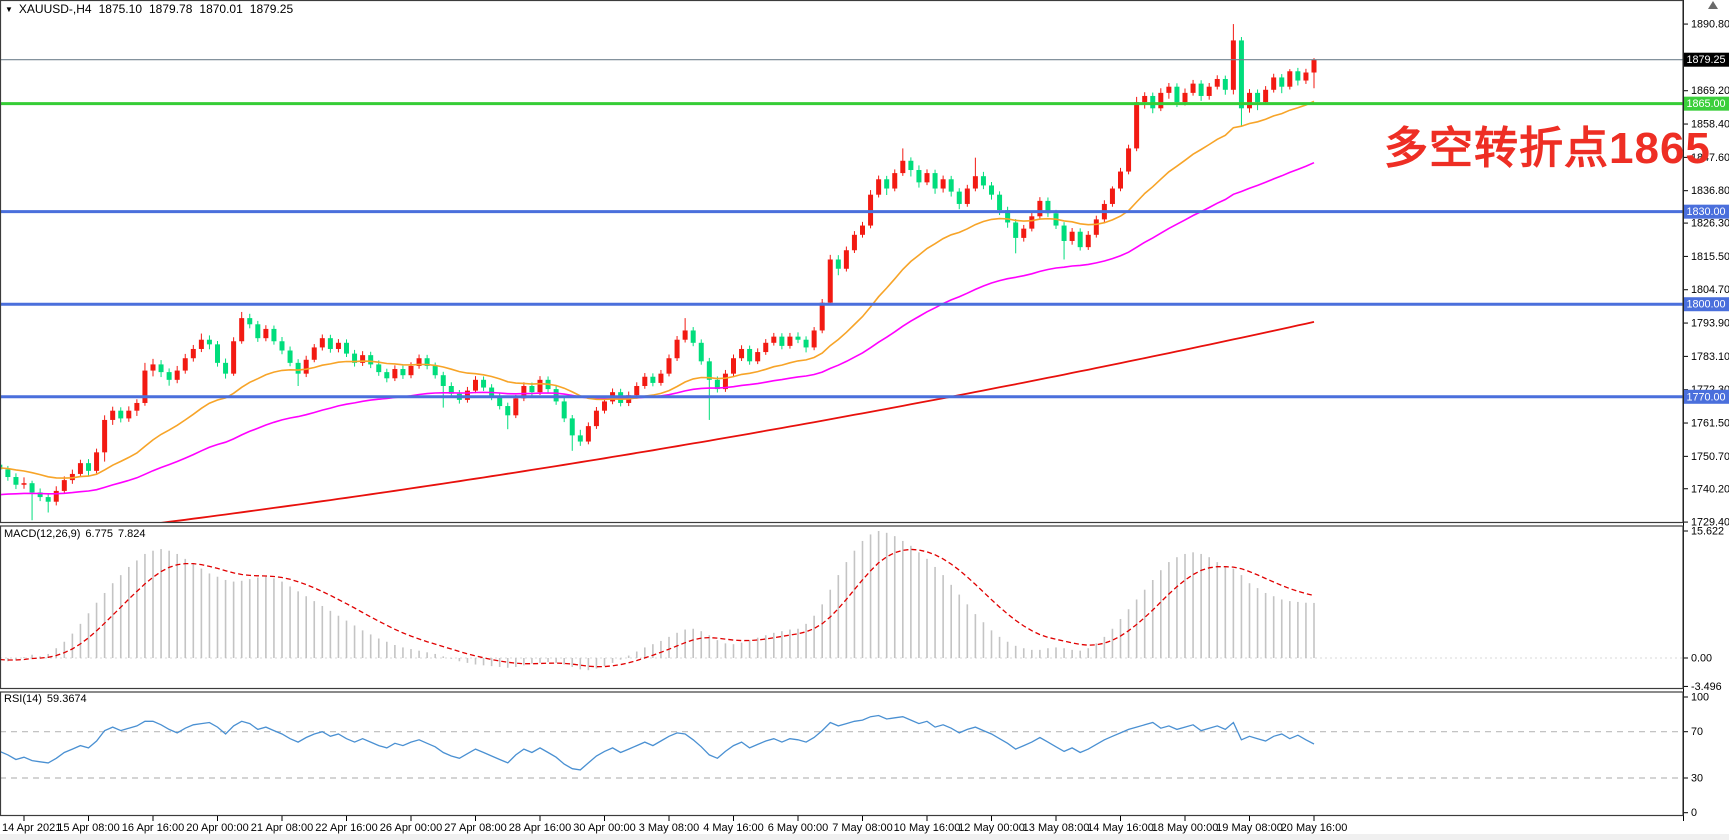 The height and width of the screenshot is (840, 1729). What do you see at coordinates (9, 9) in the screenshot?
I see `symbol-dropdown-icon: ▼` at bounding box center [9, 9].